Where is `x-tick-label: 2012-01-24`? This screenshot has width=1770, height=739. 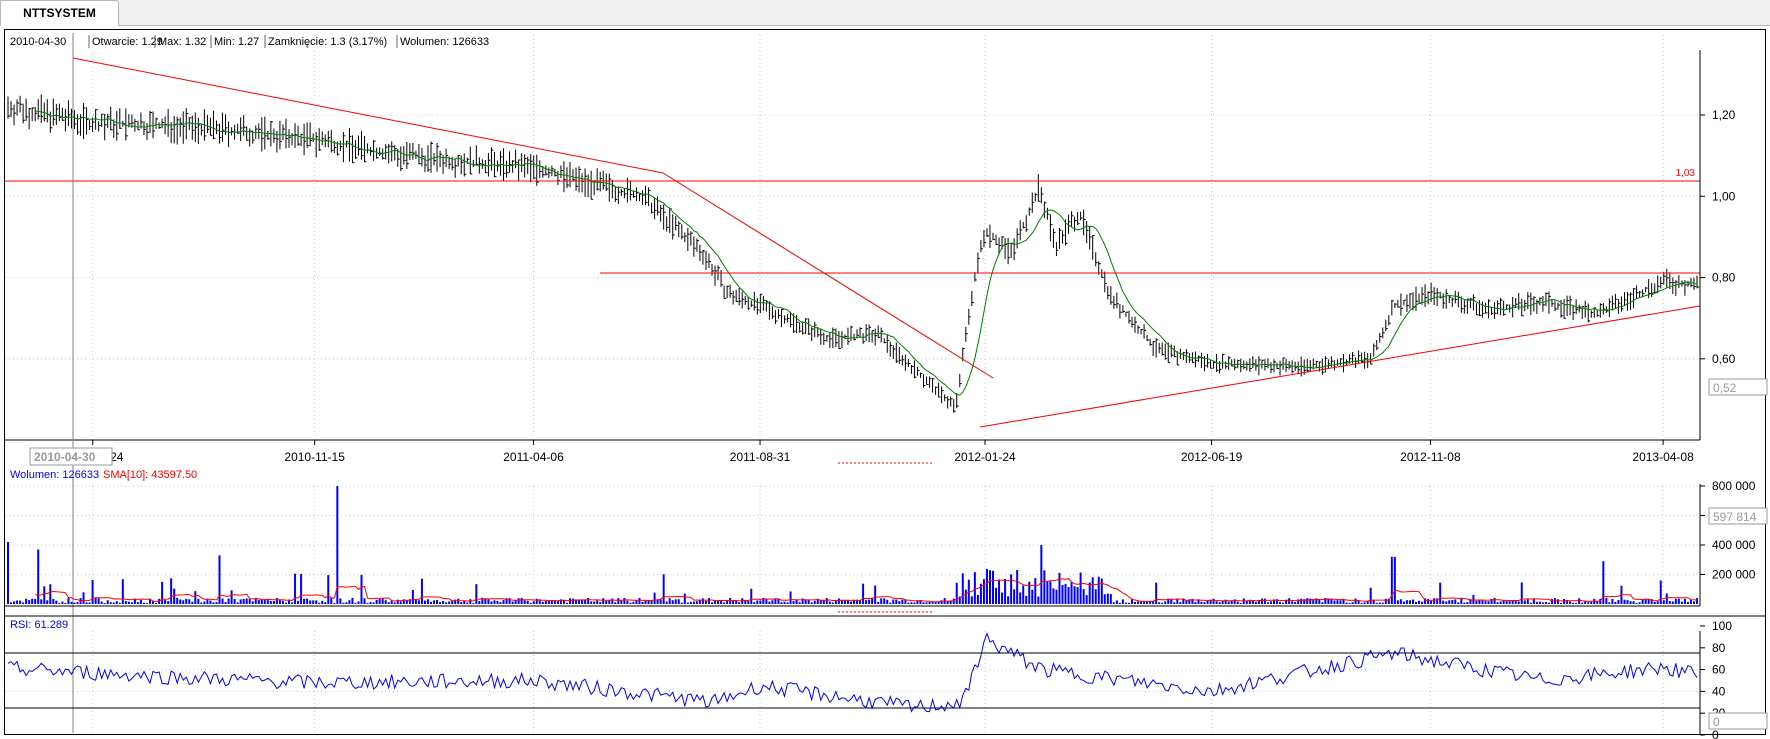 x-tick-label: 2012-01-24 is located at coordinates (985, 457).